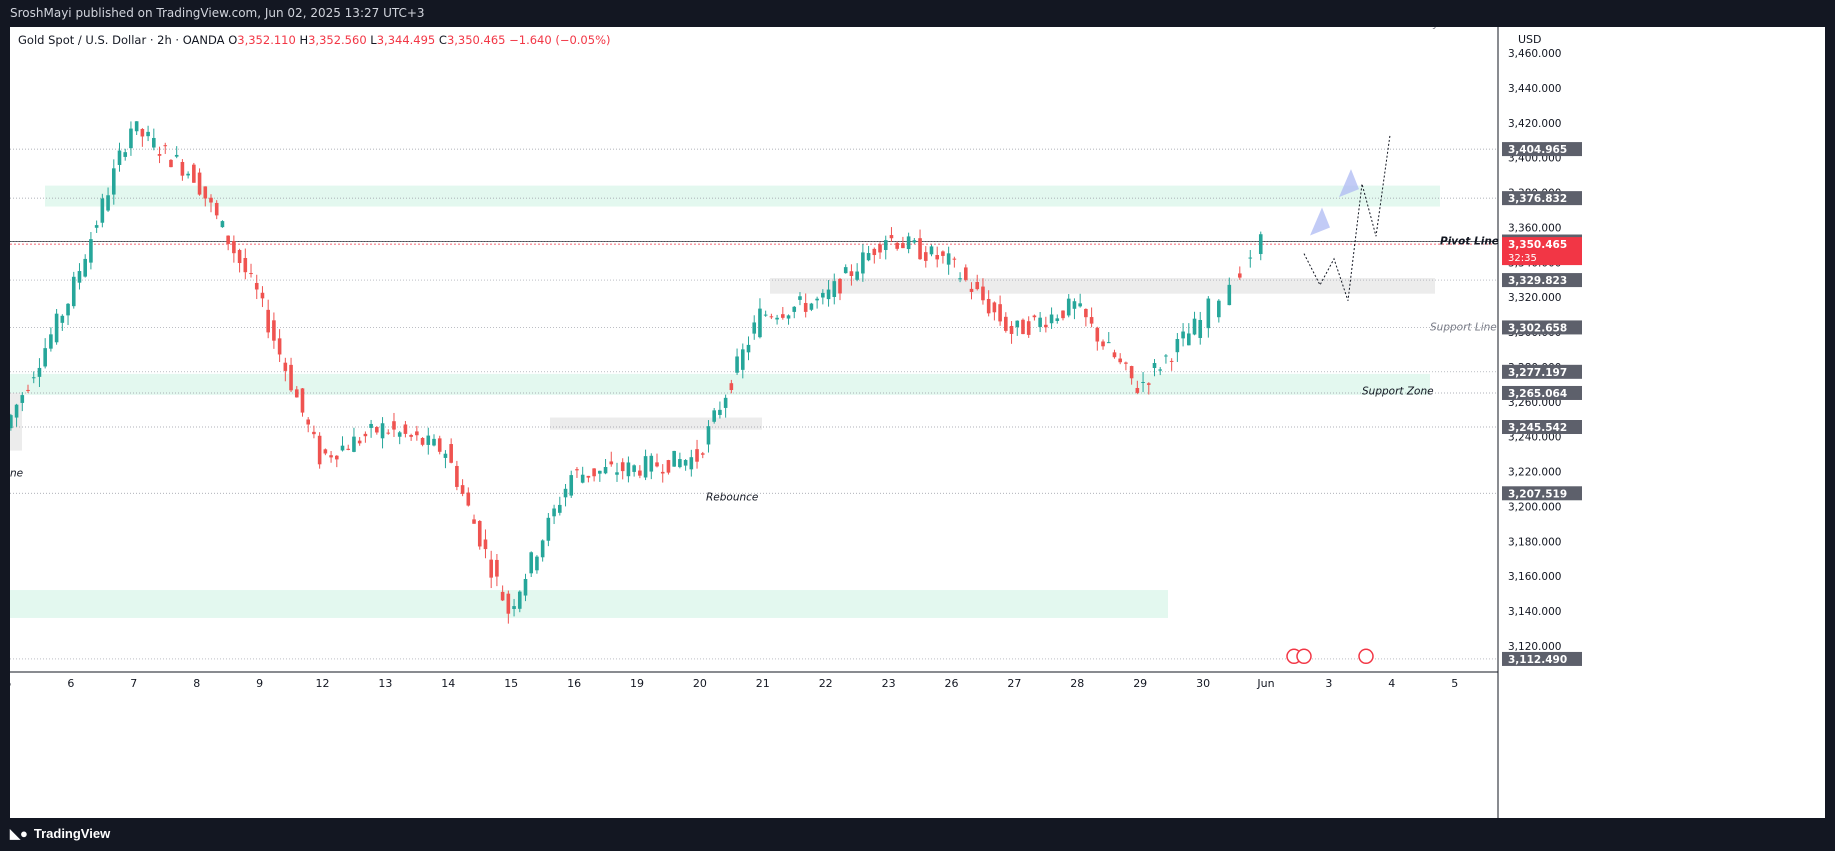 This screenshot has width=1835, height=851. Describe the element at coordinates (121, 40) in the screenshot. I see `symbol-text: Gold Spot / U.S. Dollar · 2h · OANDA` at that location.